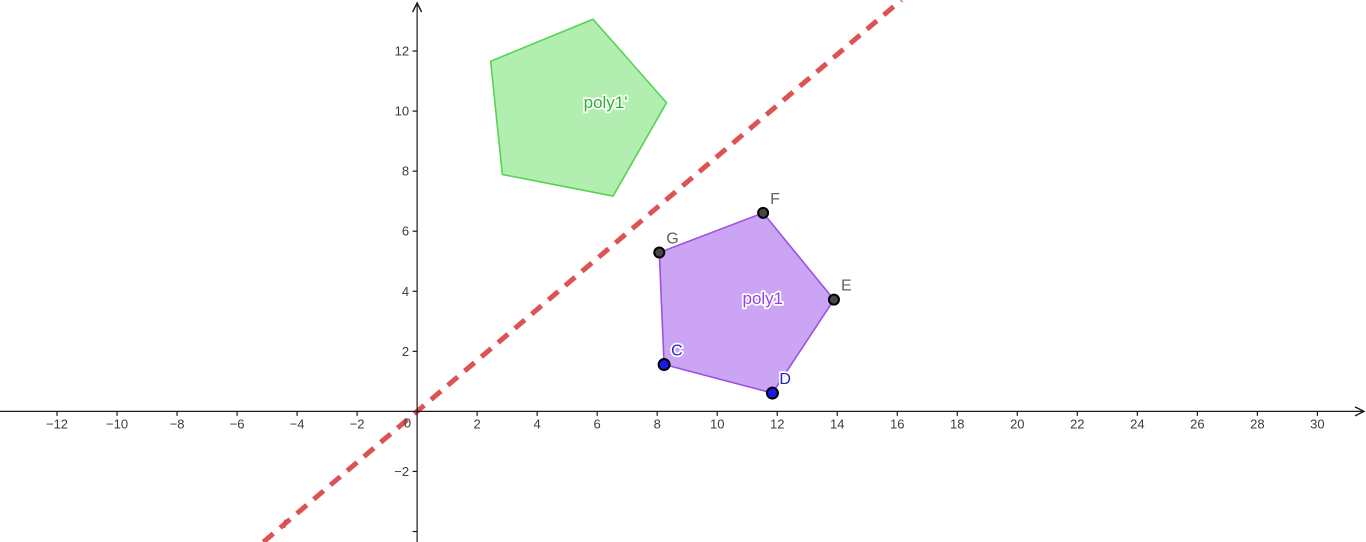 The image size is (1366, 542). Describe the element at coordinates (605, 102) in the screenshot. I see `poly1prime-label: poly1'` at that location.